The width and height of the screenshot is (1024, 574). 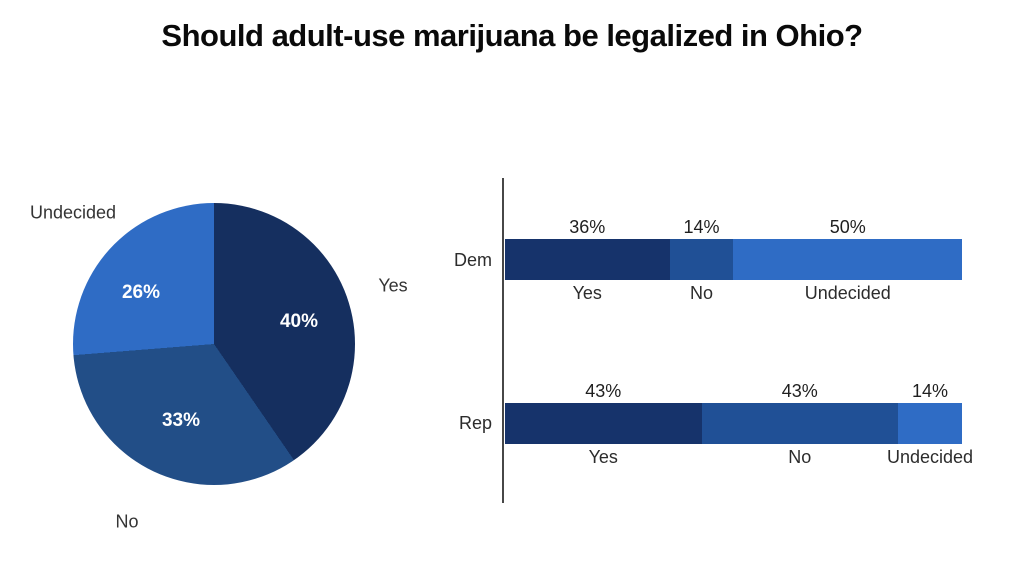 I want to click on pie-label-no: No, so click(x=127, y=521).